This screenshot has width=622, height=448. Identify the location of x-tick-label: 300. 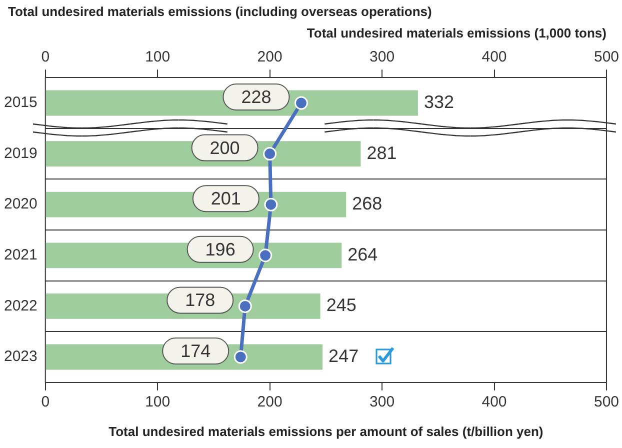
(382, 402).